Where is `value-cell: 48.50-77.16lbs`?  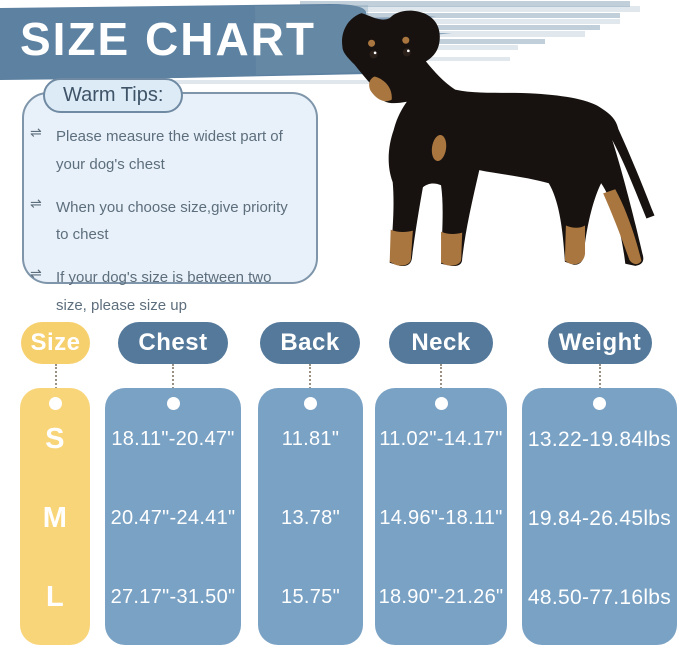 value-cell: 48.50-77.16lbs is located at coordinates (599, 597).